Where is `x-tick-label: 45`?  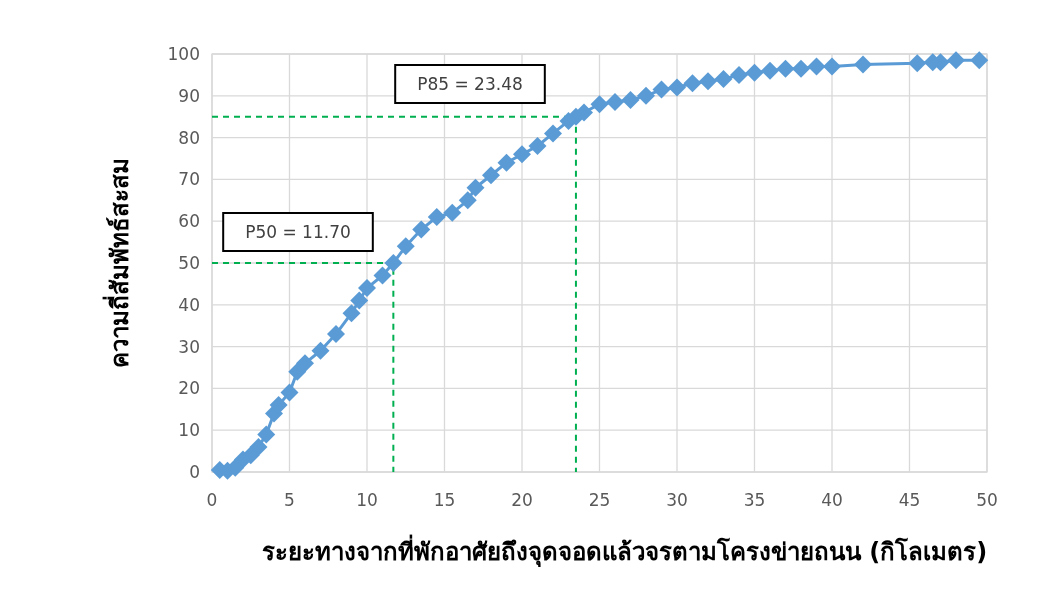
x-tick-label: 45 is located at coordinates (909, 500).